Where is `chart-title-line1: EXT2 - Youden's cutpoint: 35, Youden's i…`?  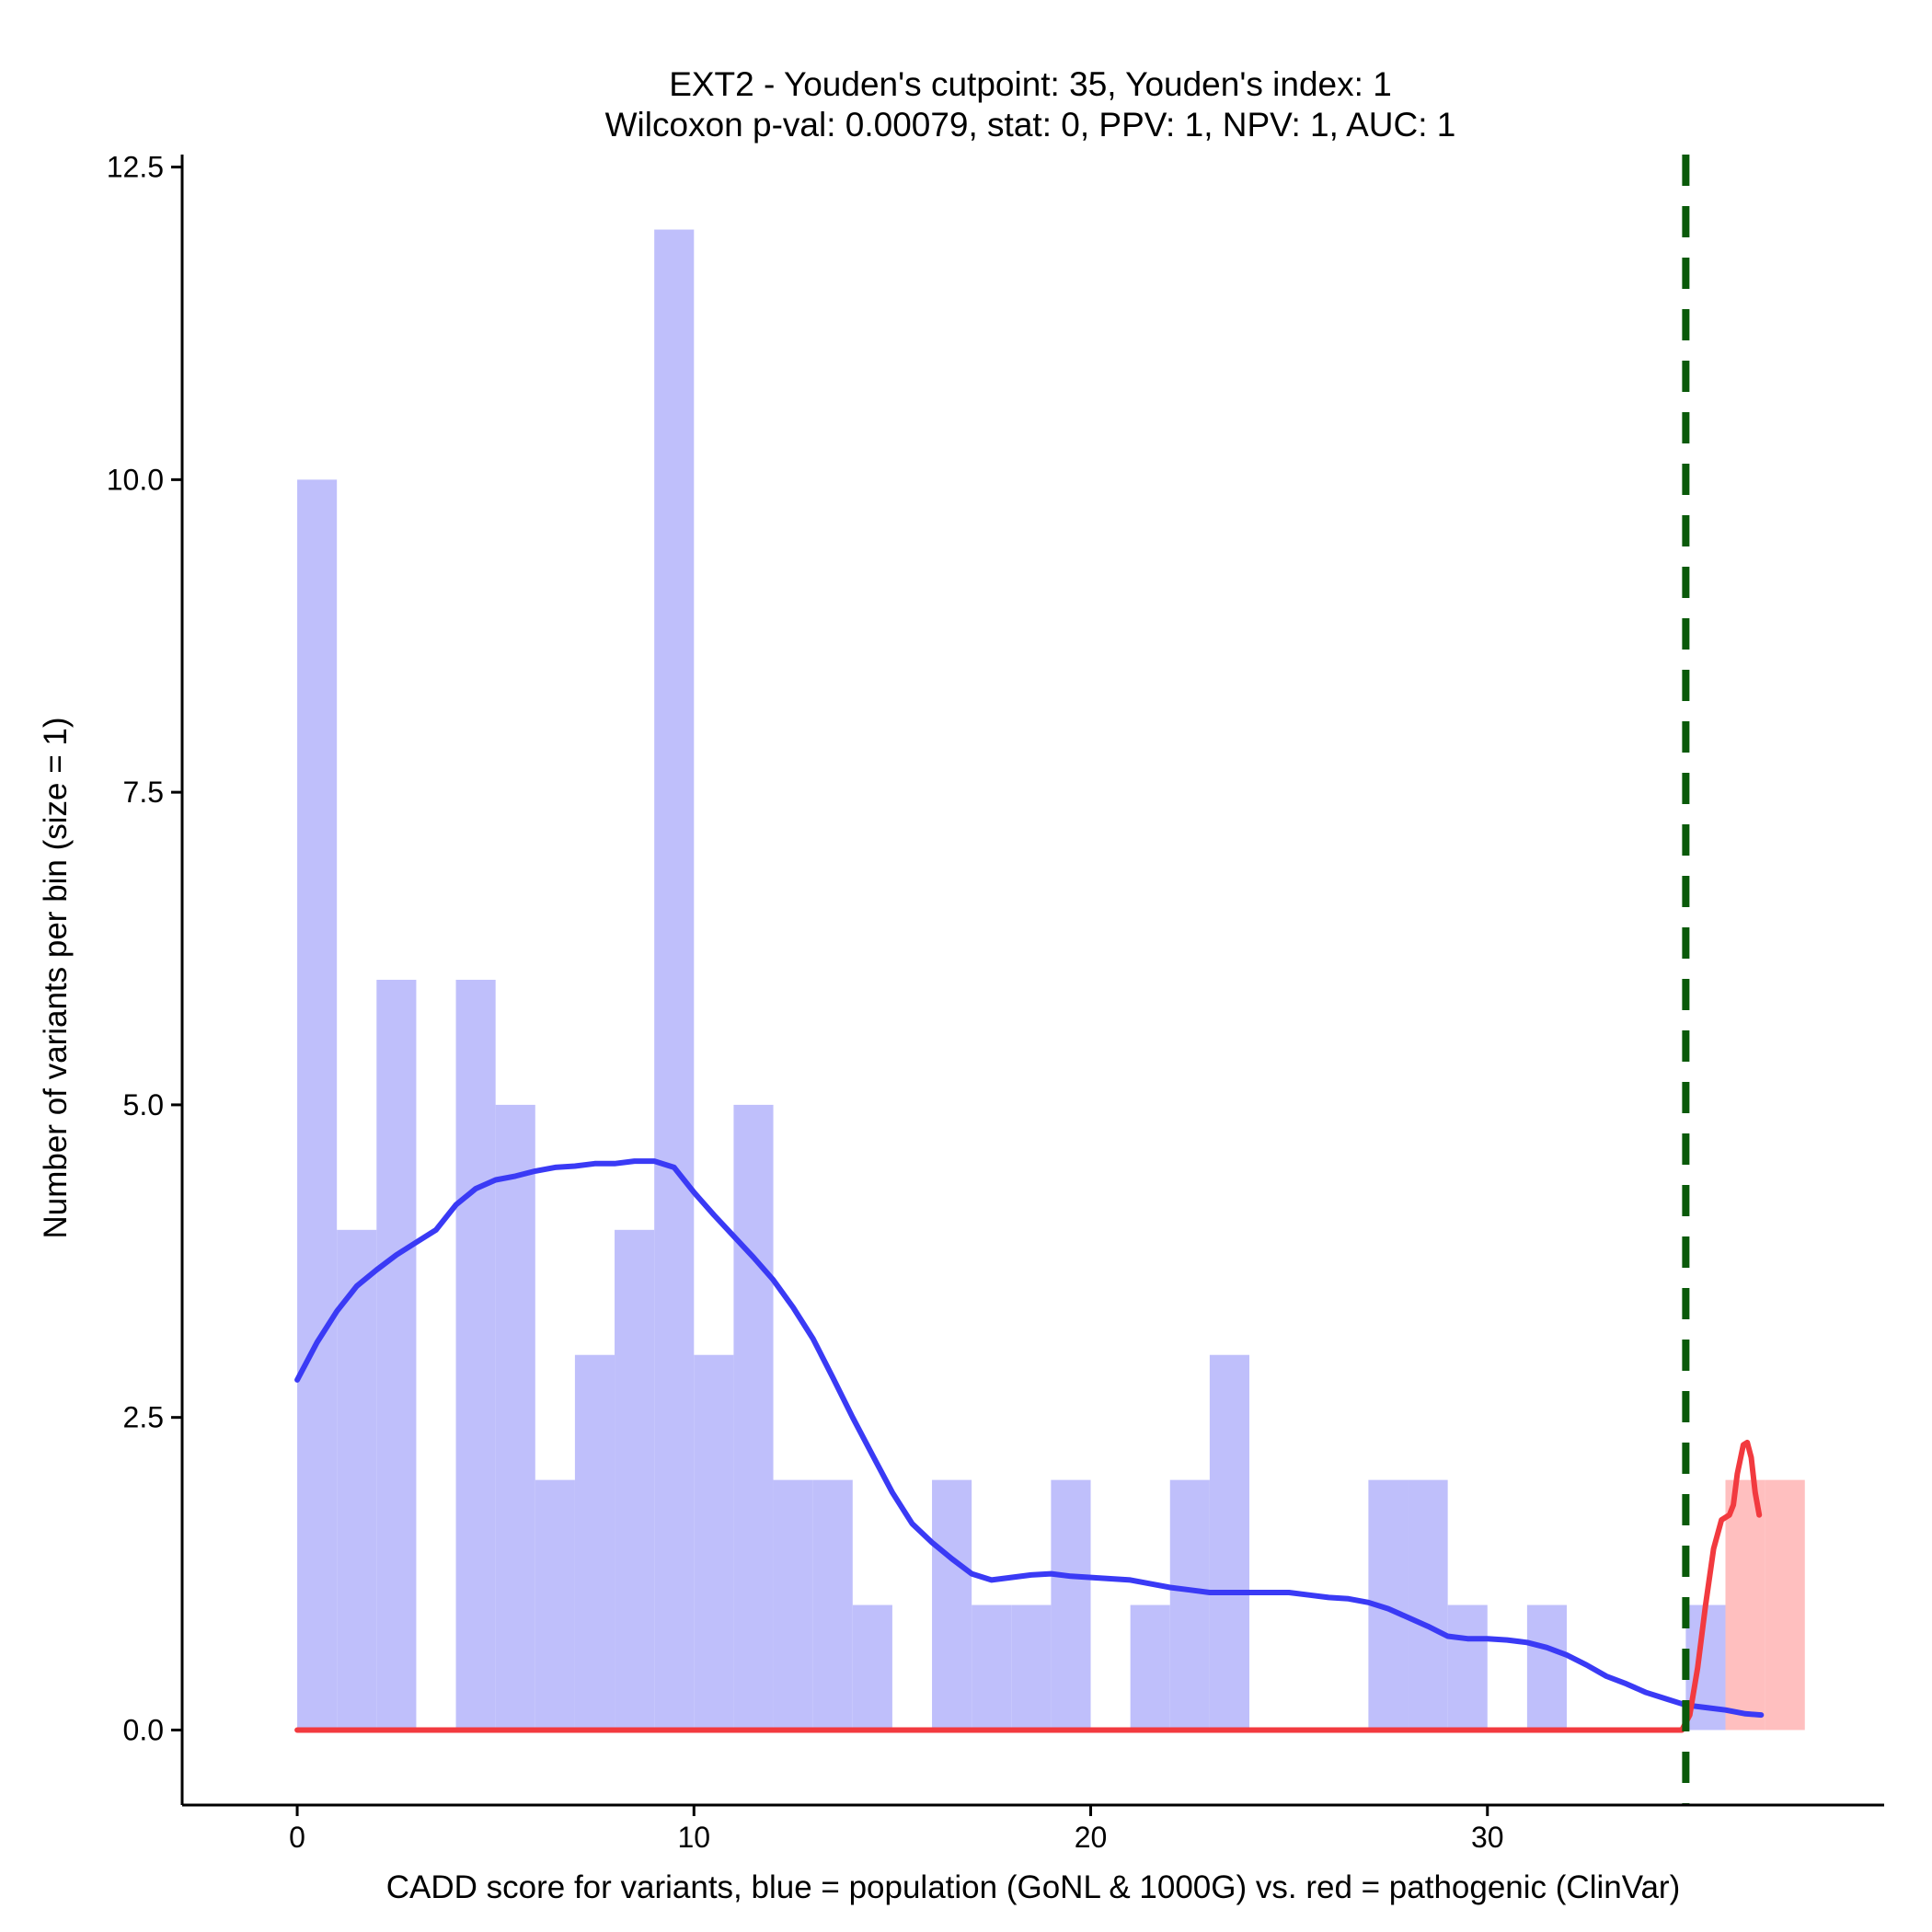 chart-title-line1: EXT2 - Youden's cutpoint: 35, Youden's i… is located at coordinates (1030, 84).